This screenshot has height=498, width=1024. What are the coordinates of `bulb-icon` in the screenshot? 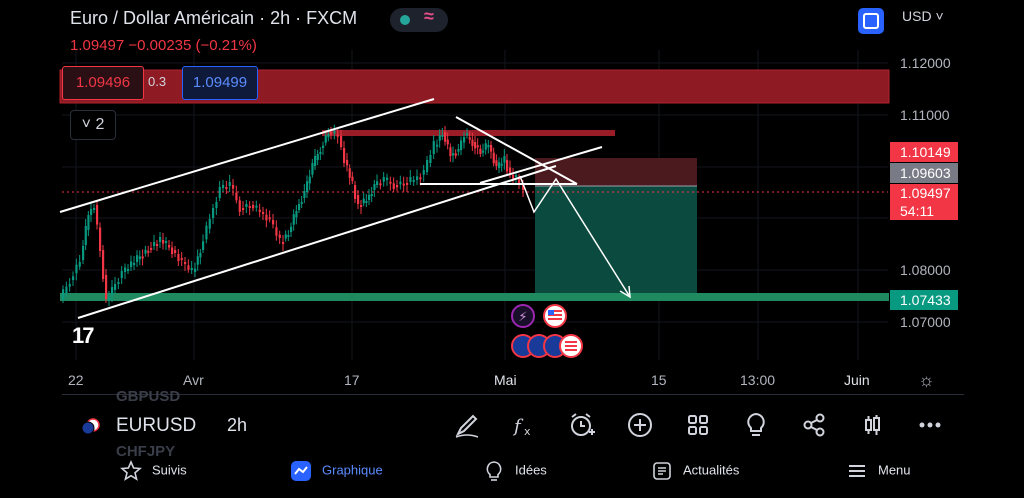 It's located at (494, 471).